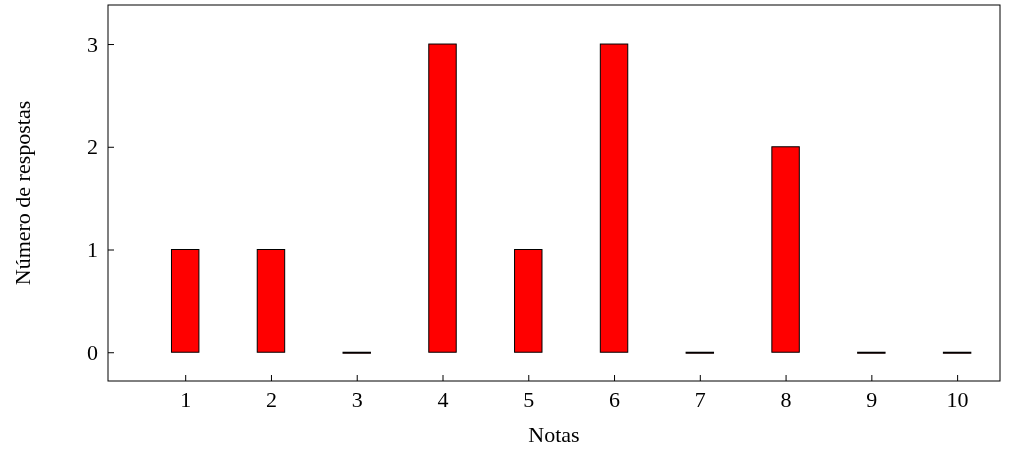  What do you see at coordinates (92, 352) in the screenshot?
I see `y-tick-label: 0` at bounding box center [92, 352].